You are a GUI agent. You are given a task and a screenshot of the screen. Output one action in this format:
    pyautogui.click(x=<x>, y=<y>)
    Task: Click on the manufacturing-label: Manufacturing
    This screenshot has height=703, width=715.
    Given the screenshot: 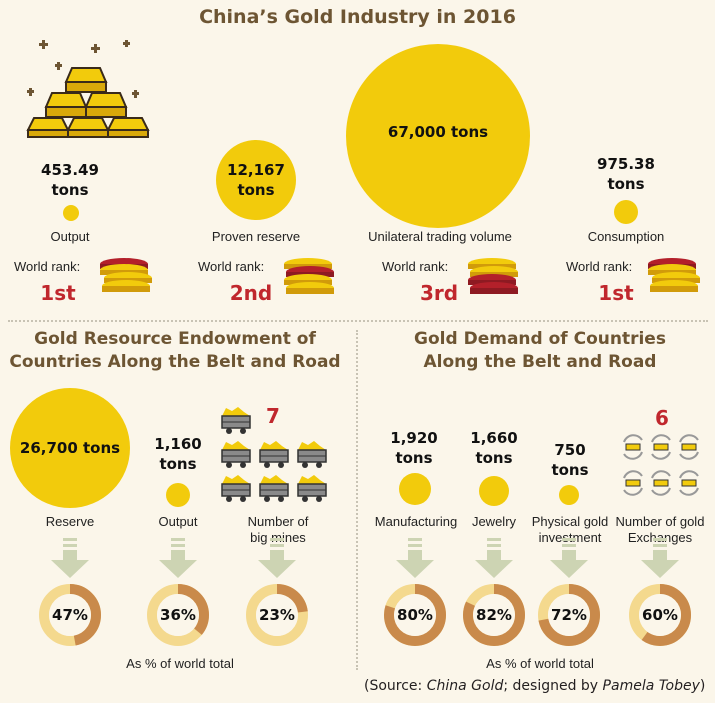 What is the action you would take?
    pyautogui.click(x=416, y=521)
    